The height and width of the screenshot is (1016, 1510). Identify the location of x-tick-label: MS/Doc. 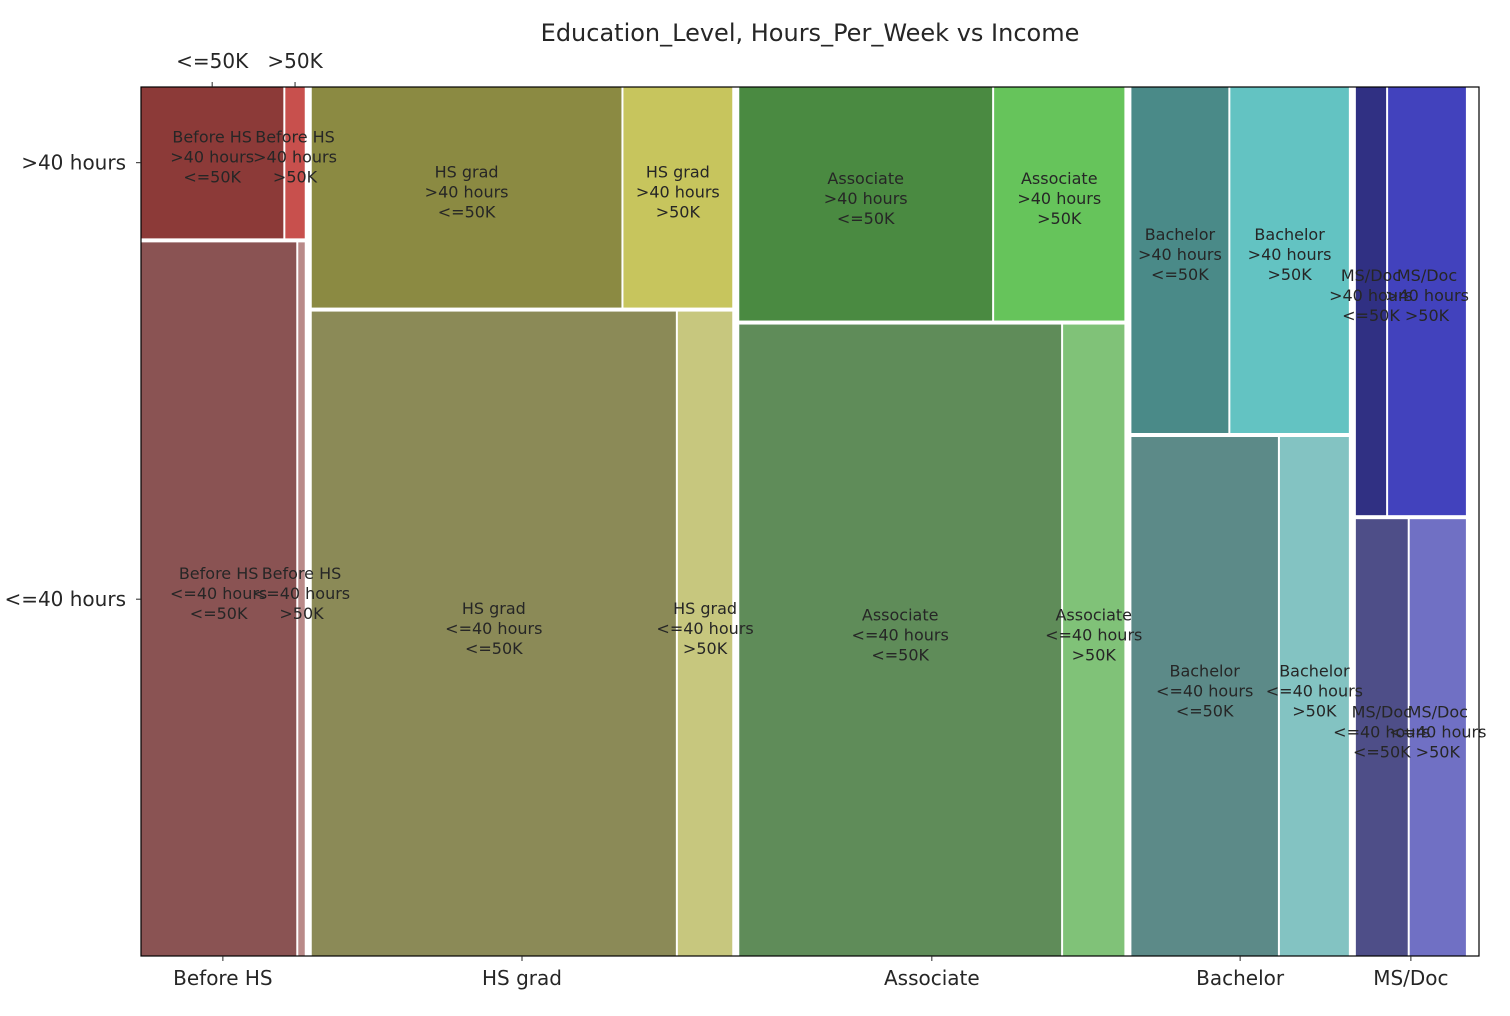
(1410, 978).